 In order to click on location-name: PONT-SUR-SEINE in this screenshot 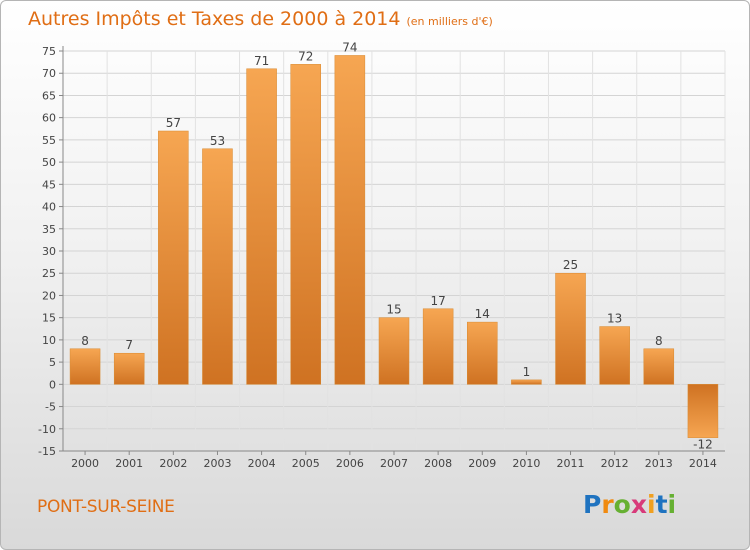, I will do `click(106, 507)`.